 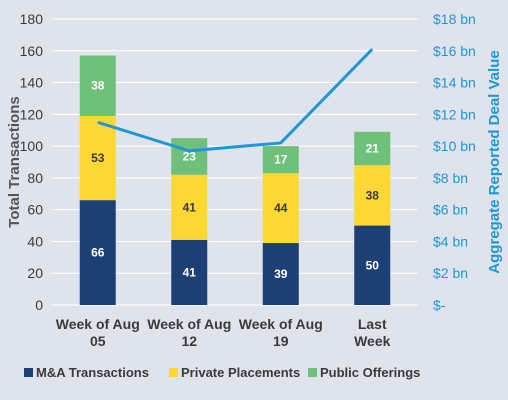 I want to click on bar-data-label: 66, so click(x=98, y=253).